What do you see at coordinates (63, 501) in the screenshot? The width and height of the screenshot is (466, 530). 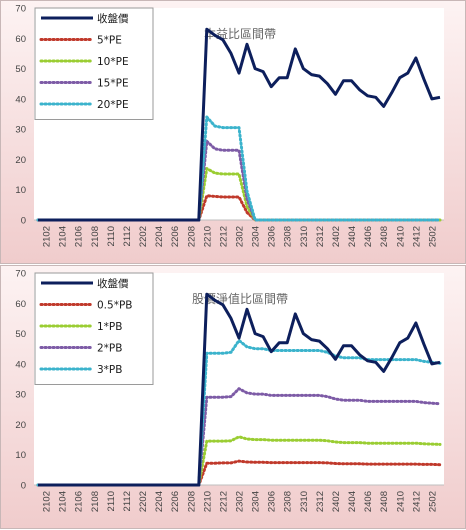 I see `pb-x-tick-label: 2104` at bounding box center [63, 501].